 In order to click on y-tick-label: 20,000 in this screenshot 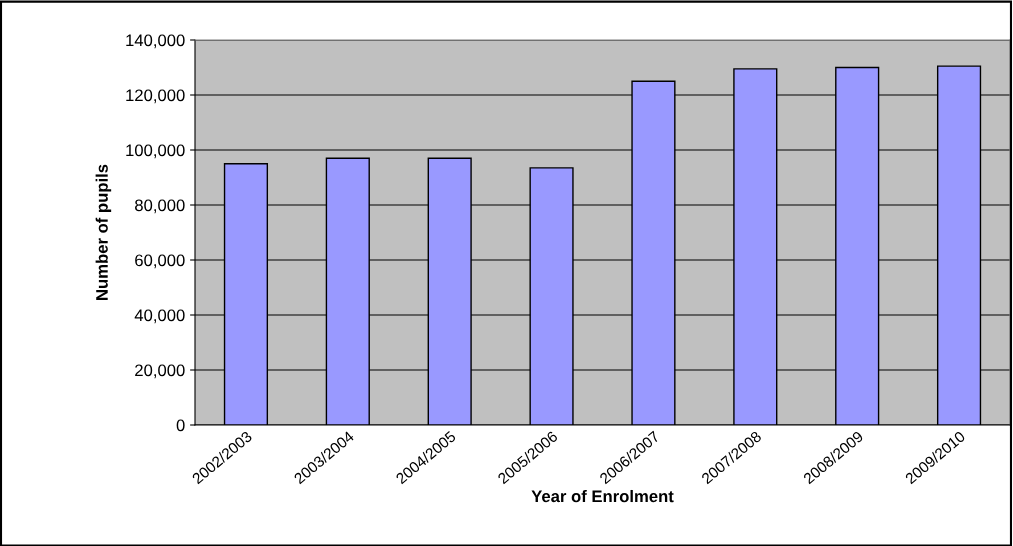, I will do `click(160, 371)`.